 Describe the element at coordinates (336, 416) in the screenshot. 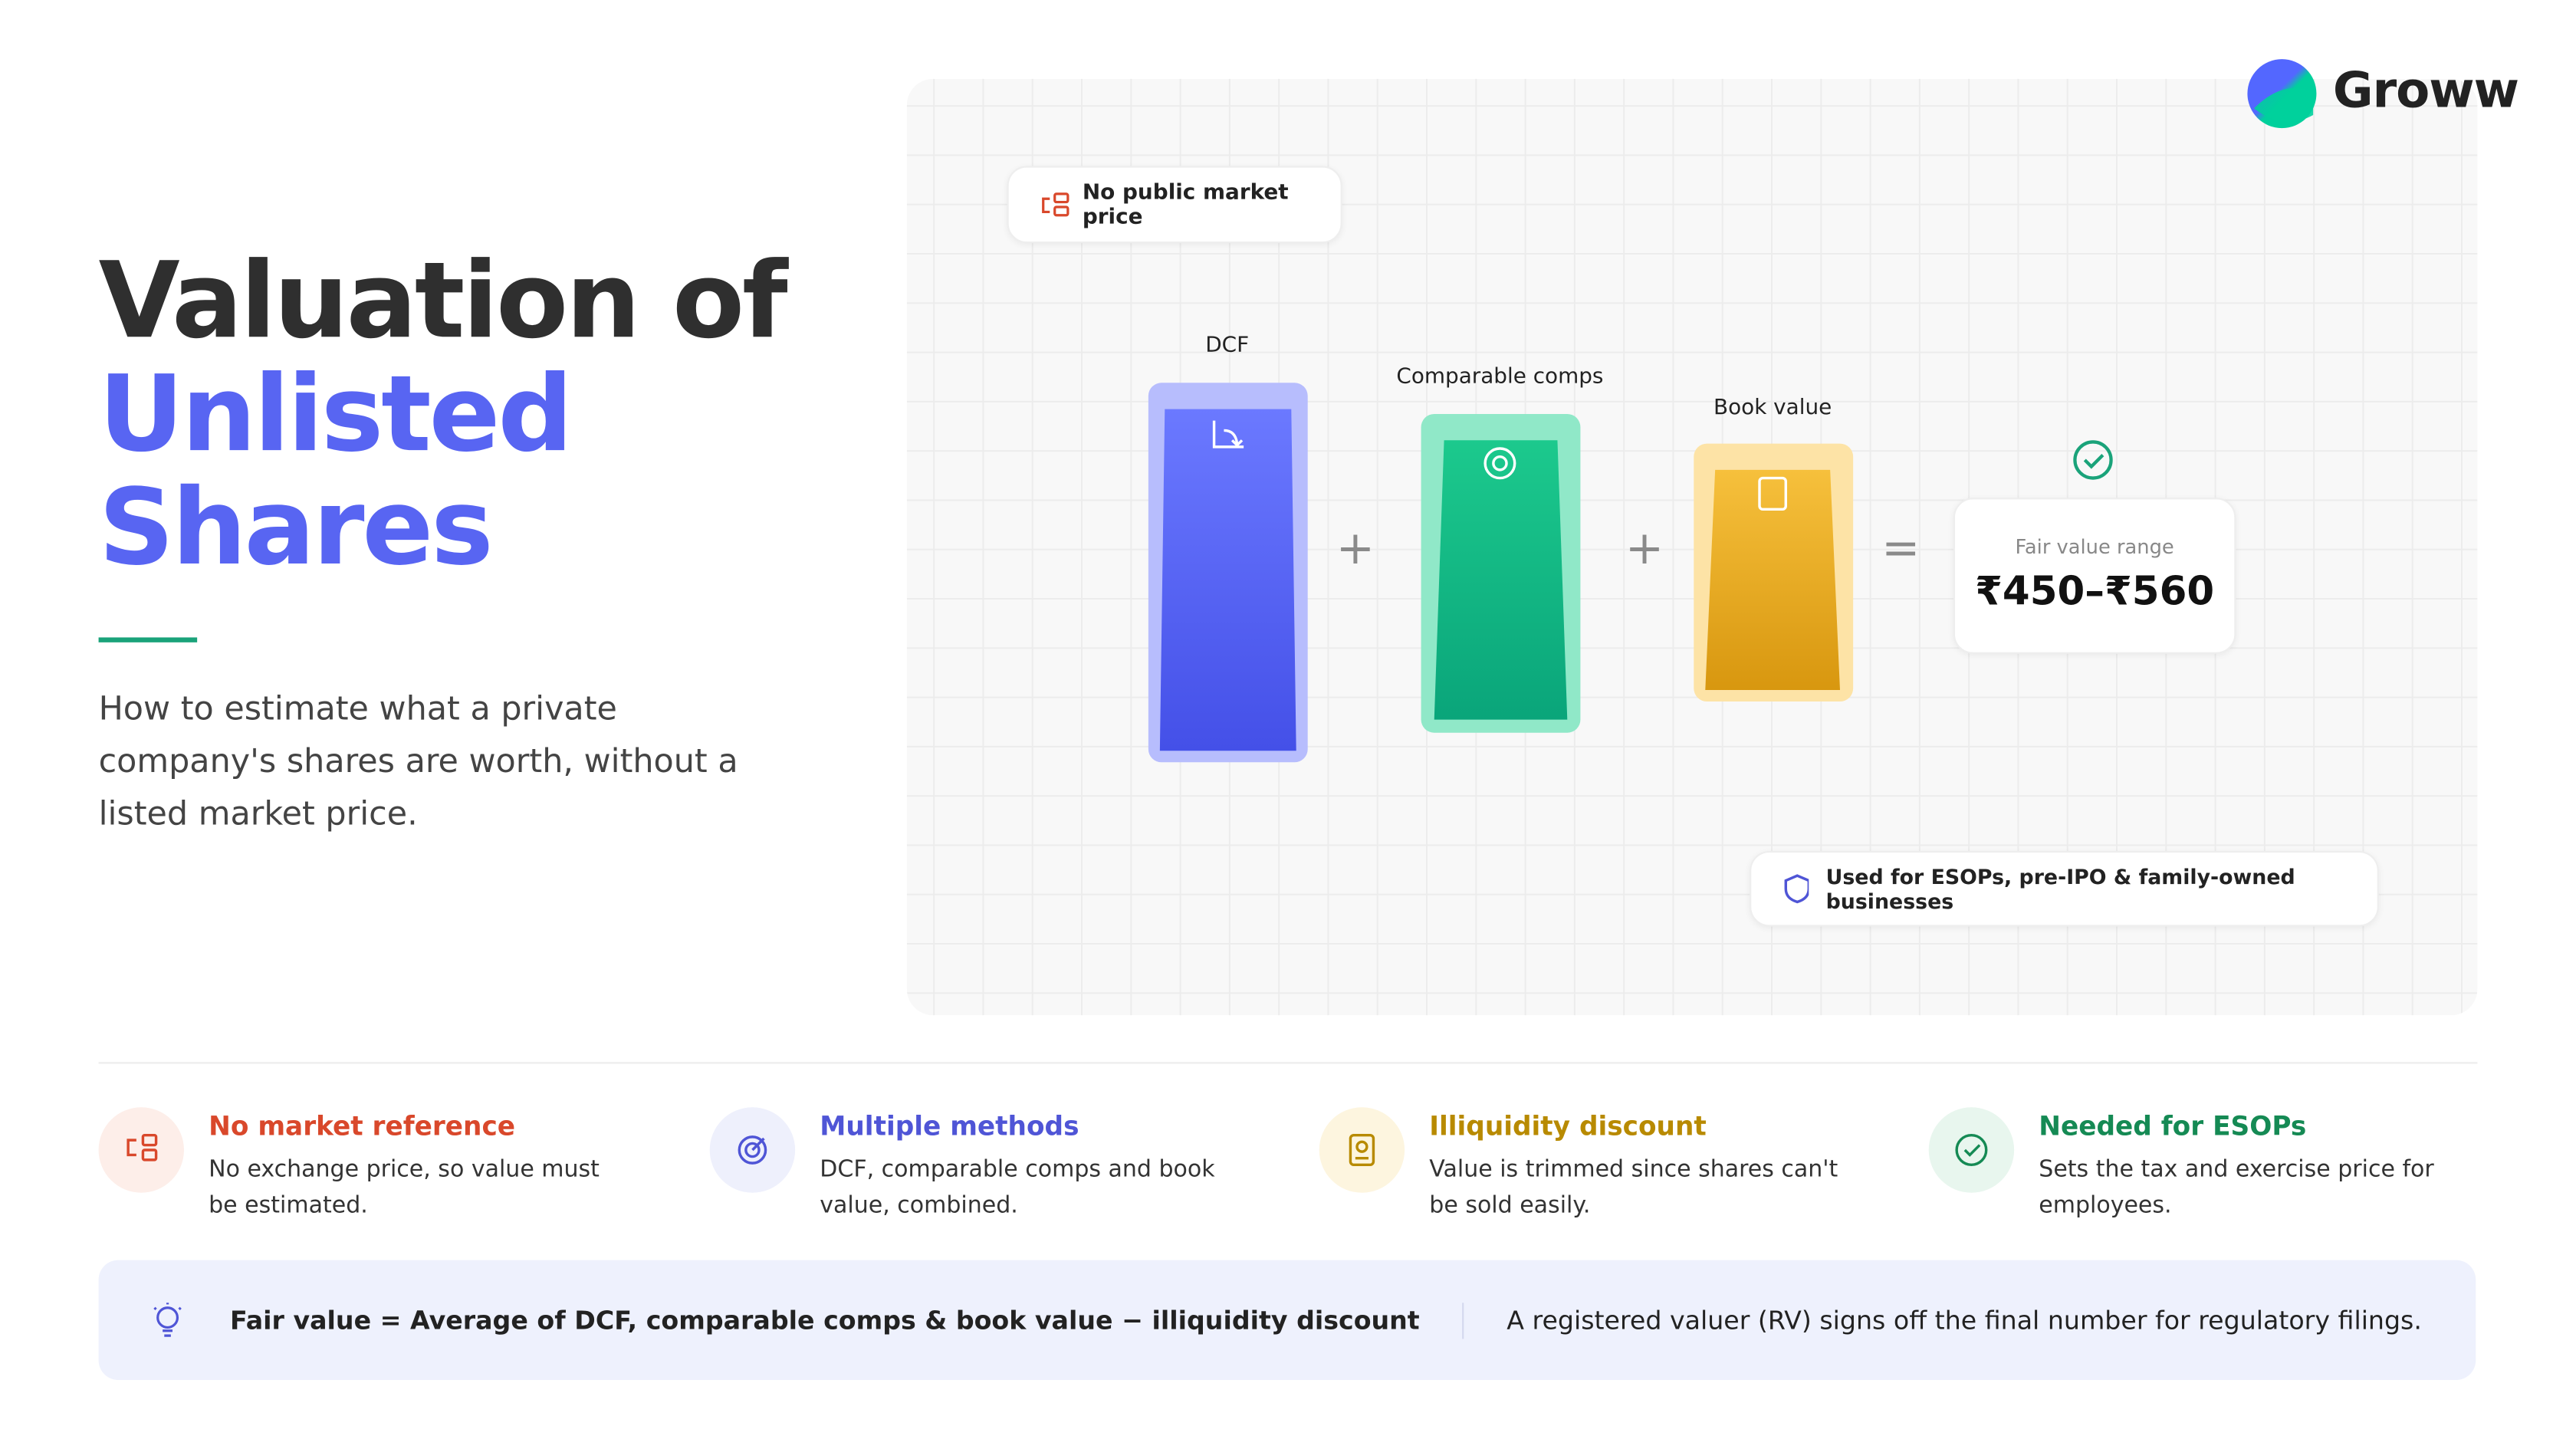

I see `title-highlight: Unlisted` at that location.